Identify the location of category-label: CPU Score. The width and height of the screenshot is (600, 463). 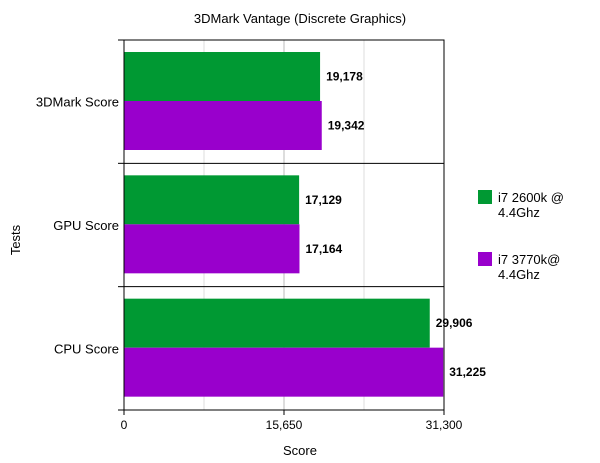
(86, 348).